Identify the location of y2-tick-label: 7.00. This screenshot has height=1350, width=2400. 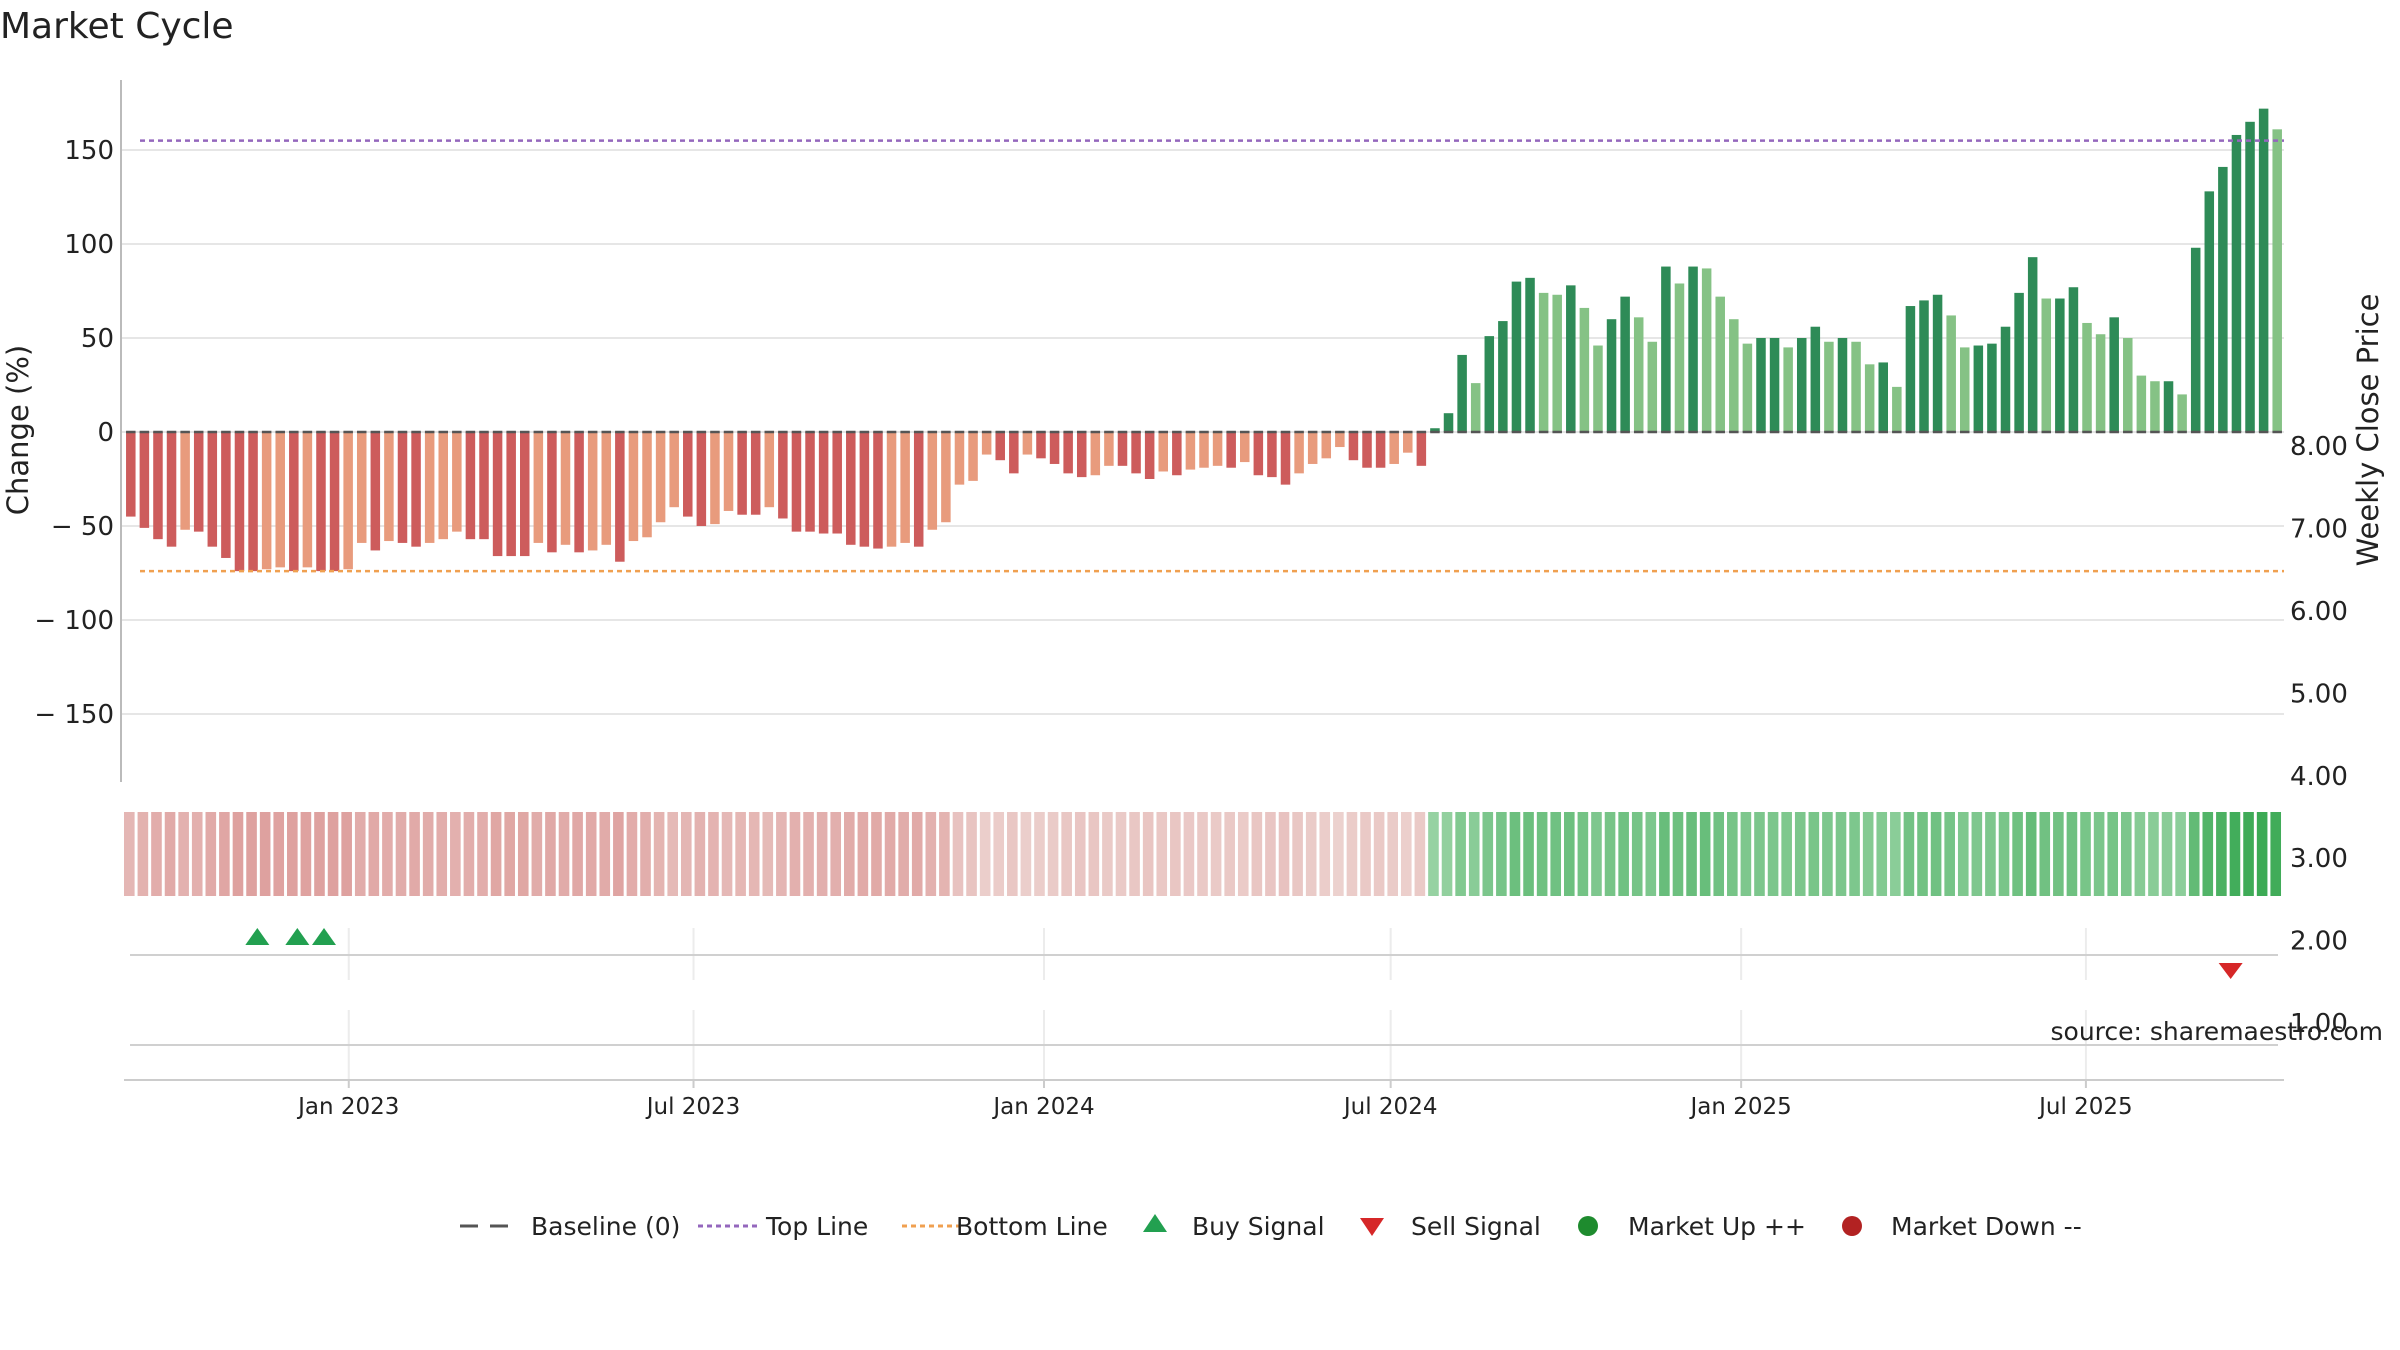
(2319, 530).